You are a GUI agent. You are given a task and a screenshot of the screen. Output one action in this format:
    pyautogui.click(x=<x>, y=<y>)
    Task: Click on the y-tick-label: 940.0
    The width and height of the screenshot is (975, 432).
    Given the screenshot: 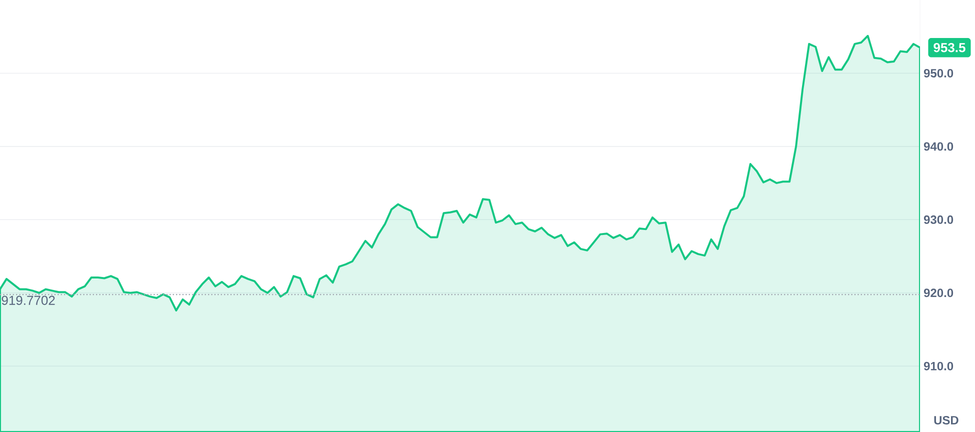 What is the action you would take?
    pyautogui.click(x=939, y=146)
    